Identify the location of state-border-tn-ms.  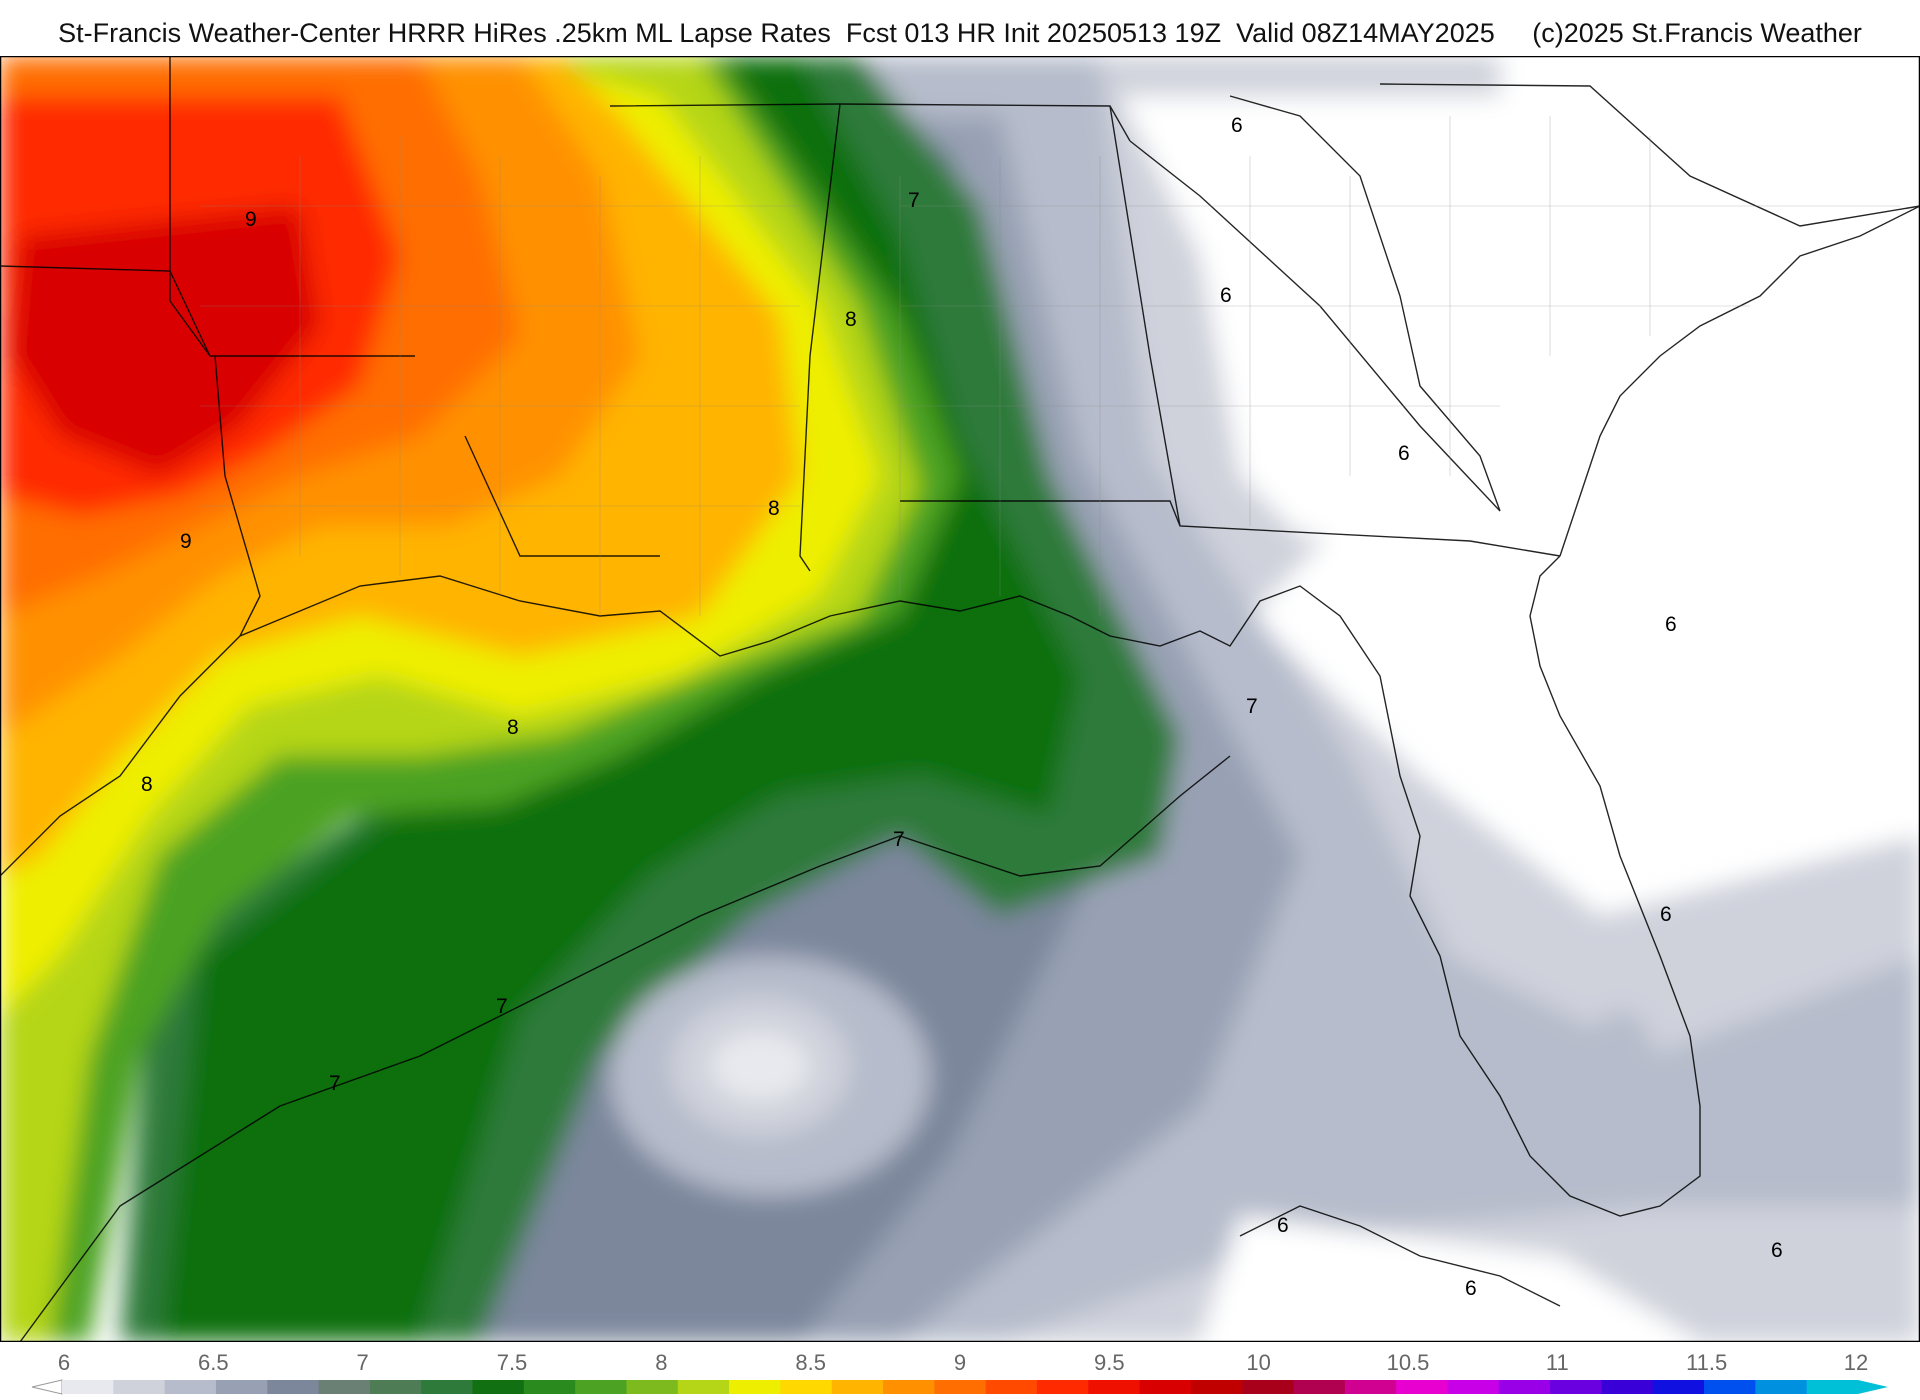
(870, 122).